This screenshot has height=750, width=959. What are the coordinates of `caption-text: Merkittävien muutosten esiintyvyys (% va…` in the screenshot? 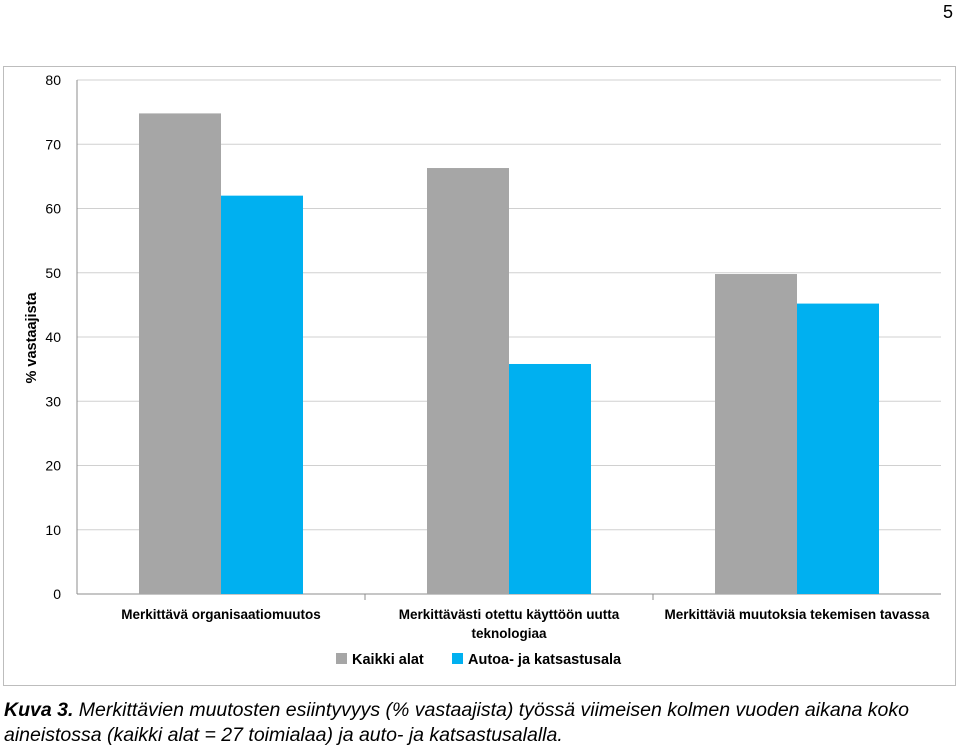 It's located at (456, 722).